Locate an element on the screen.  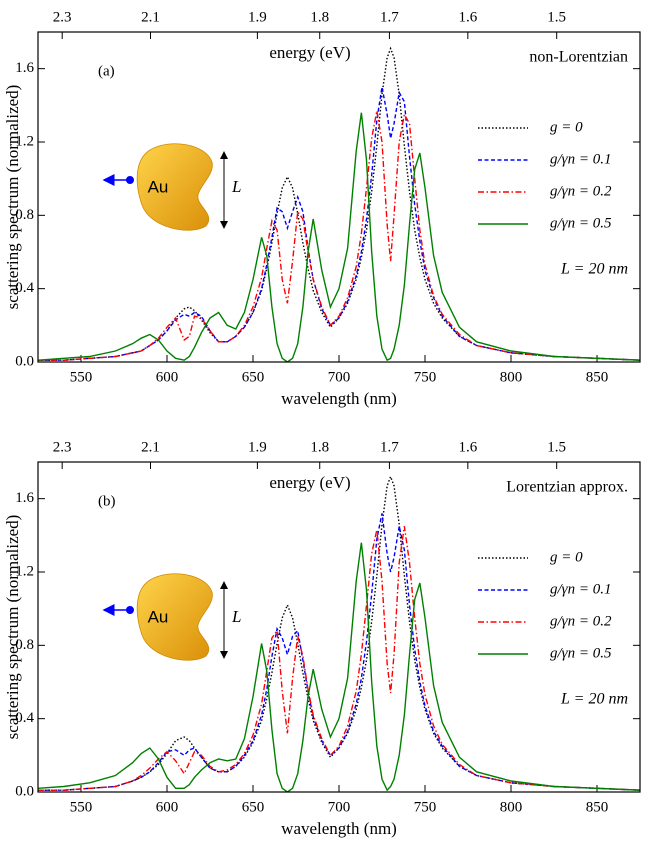
panel-note: Lorentzian approx. is located at coordinates (567, 487).